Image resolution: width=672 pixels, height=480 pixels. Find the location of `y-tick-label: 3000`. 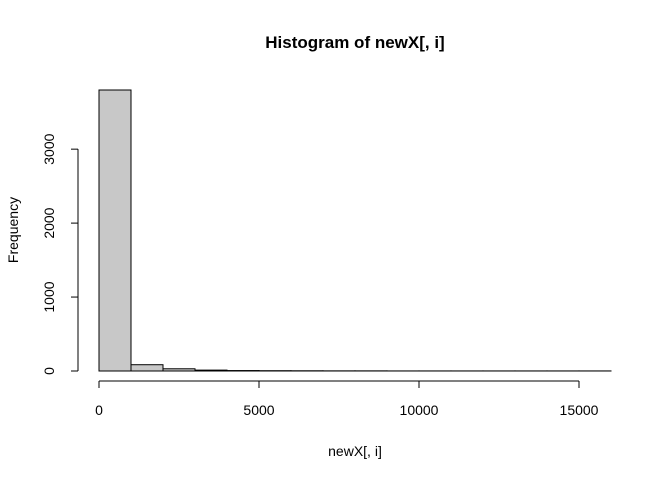

y-tick-label: 3000 is located at coordinates (49, 148).